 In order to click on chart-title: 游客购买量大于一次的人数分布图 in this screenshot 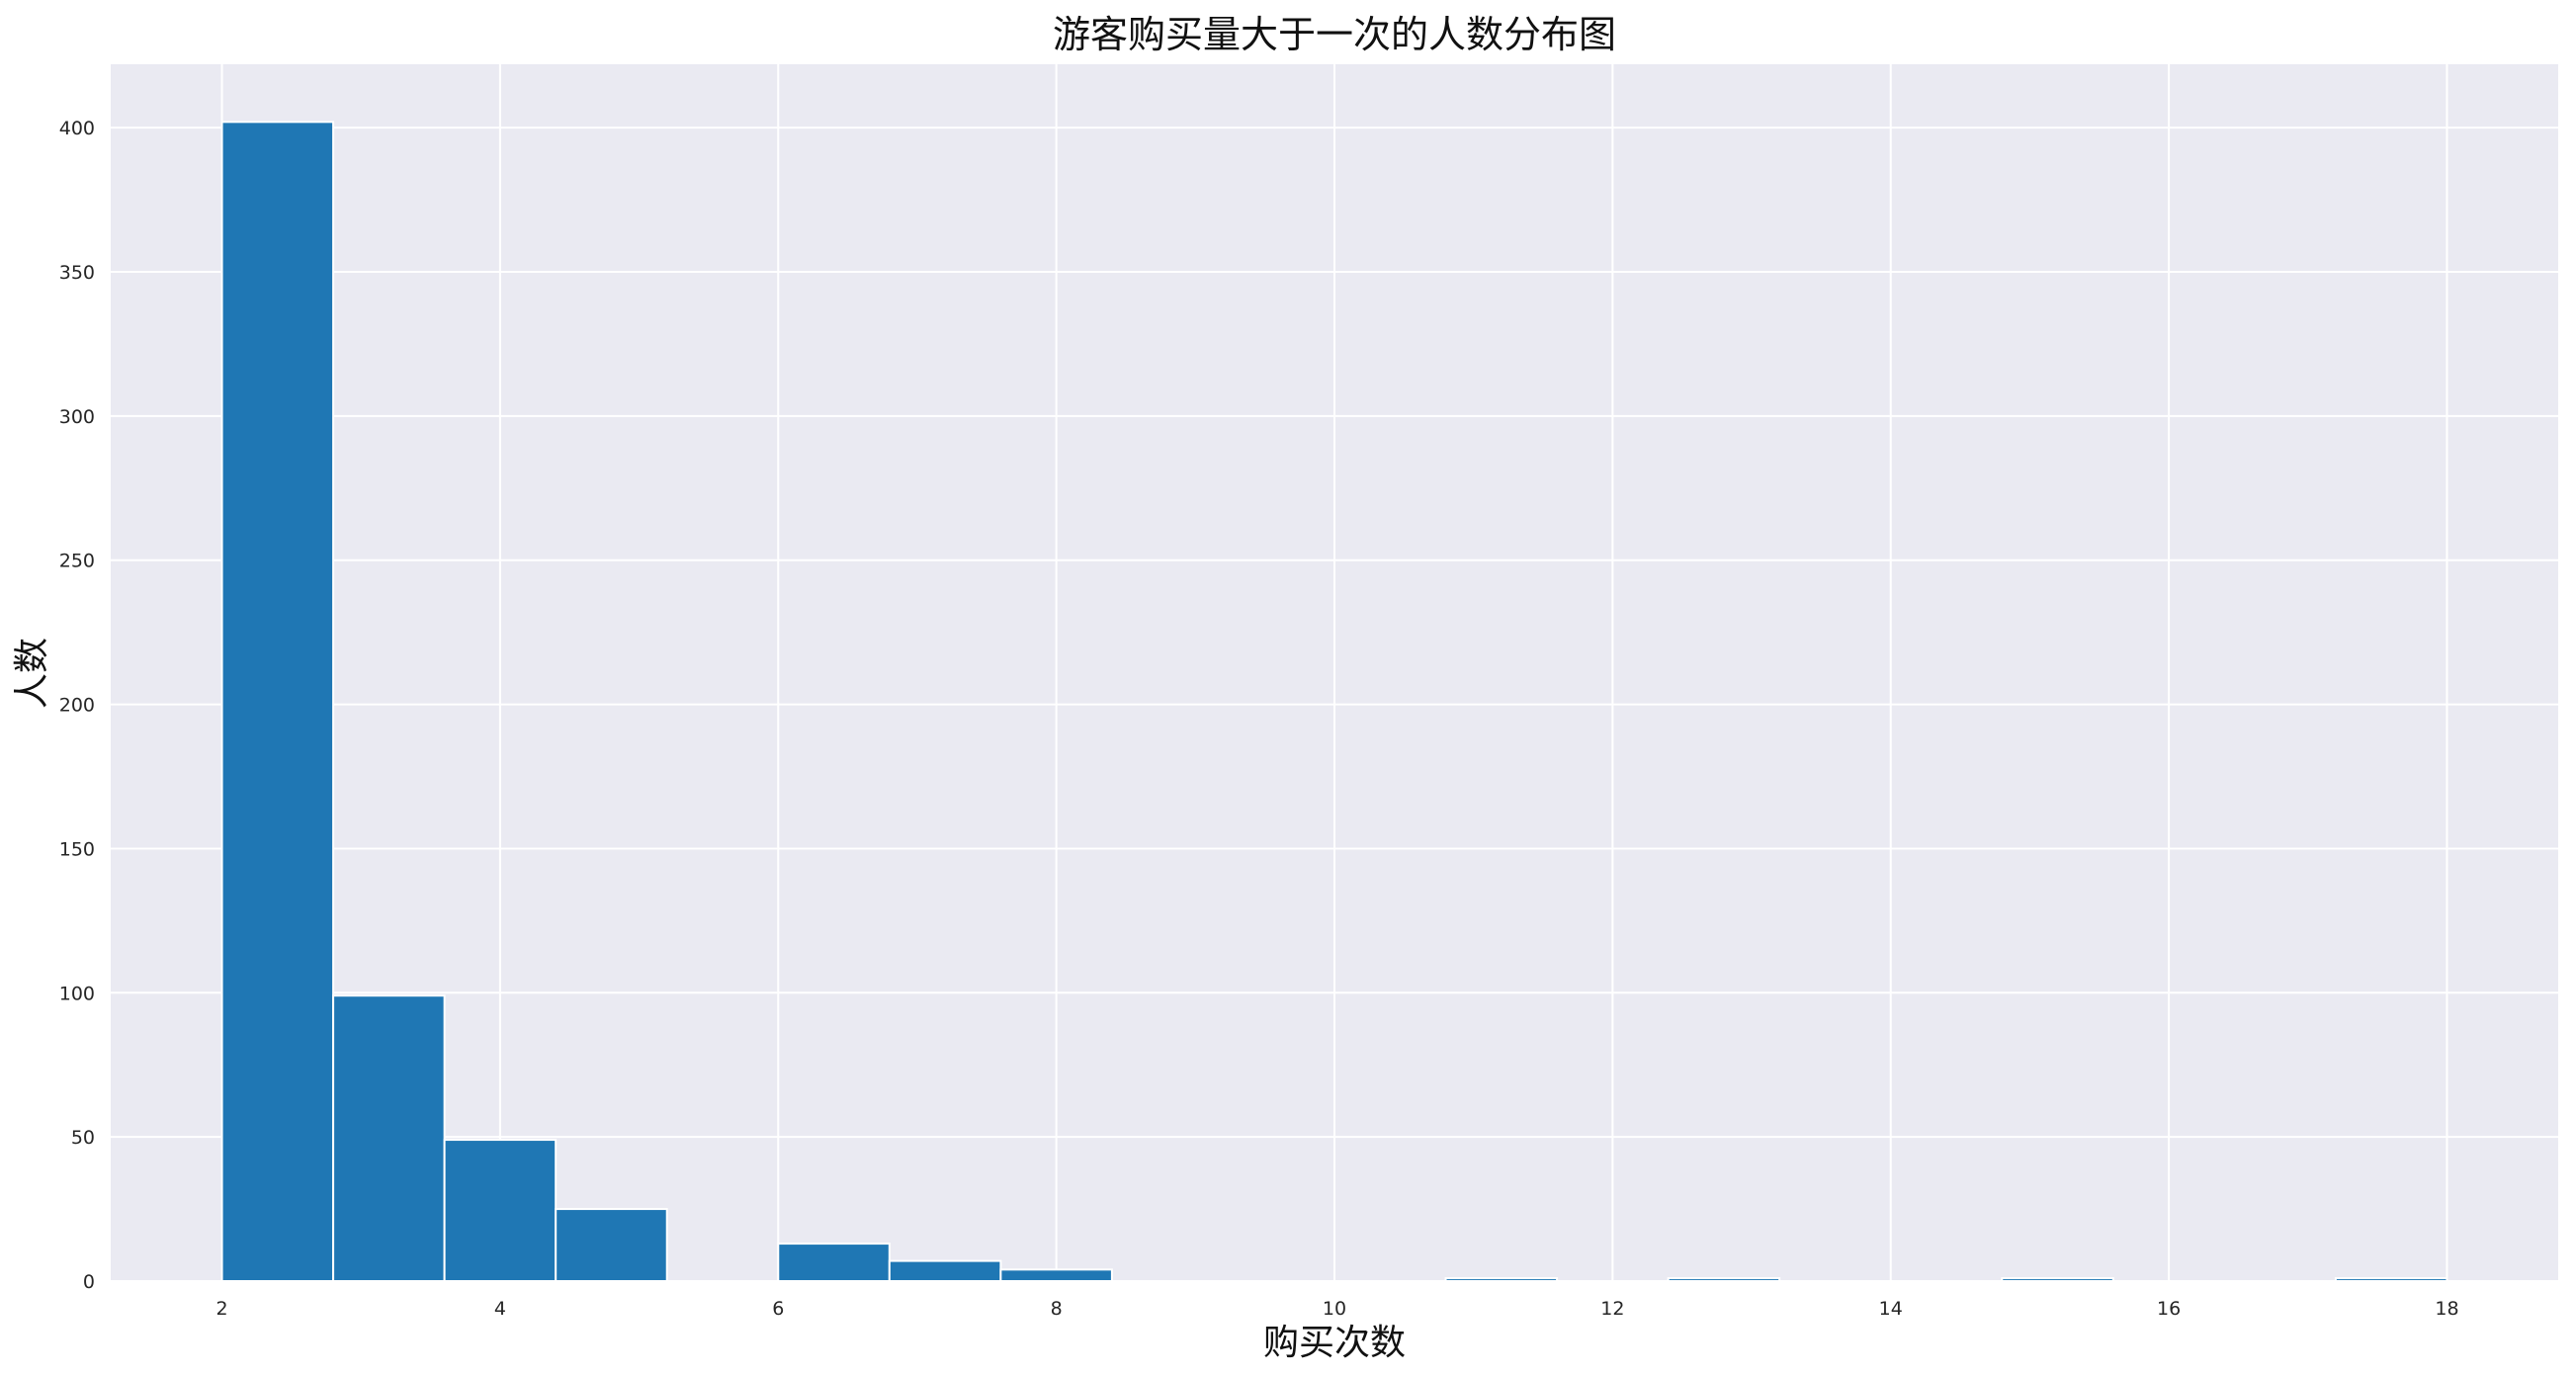, I will do `click(1334, 34)`.